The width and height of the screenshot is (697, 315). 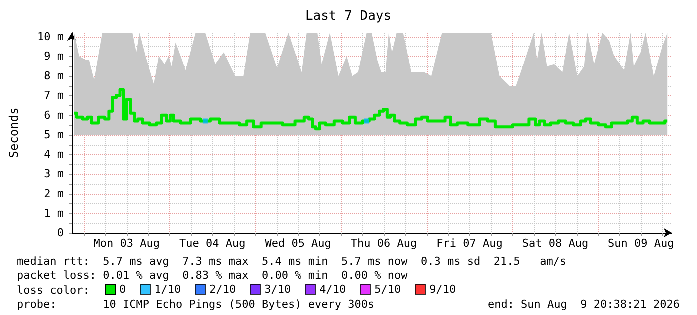 What do you see at coordinates (53, 290) in the screenshot?
I see `legend-title: loss color:` at bounding box center [53, 290].